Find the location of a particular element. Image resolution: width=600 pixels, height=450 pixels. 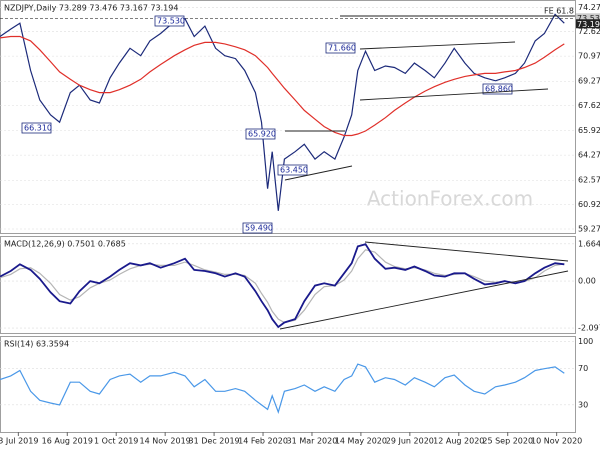

x-tick-label: 31 Mar 2020 is located at coordinates (312, 441).